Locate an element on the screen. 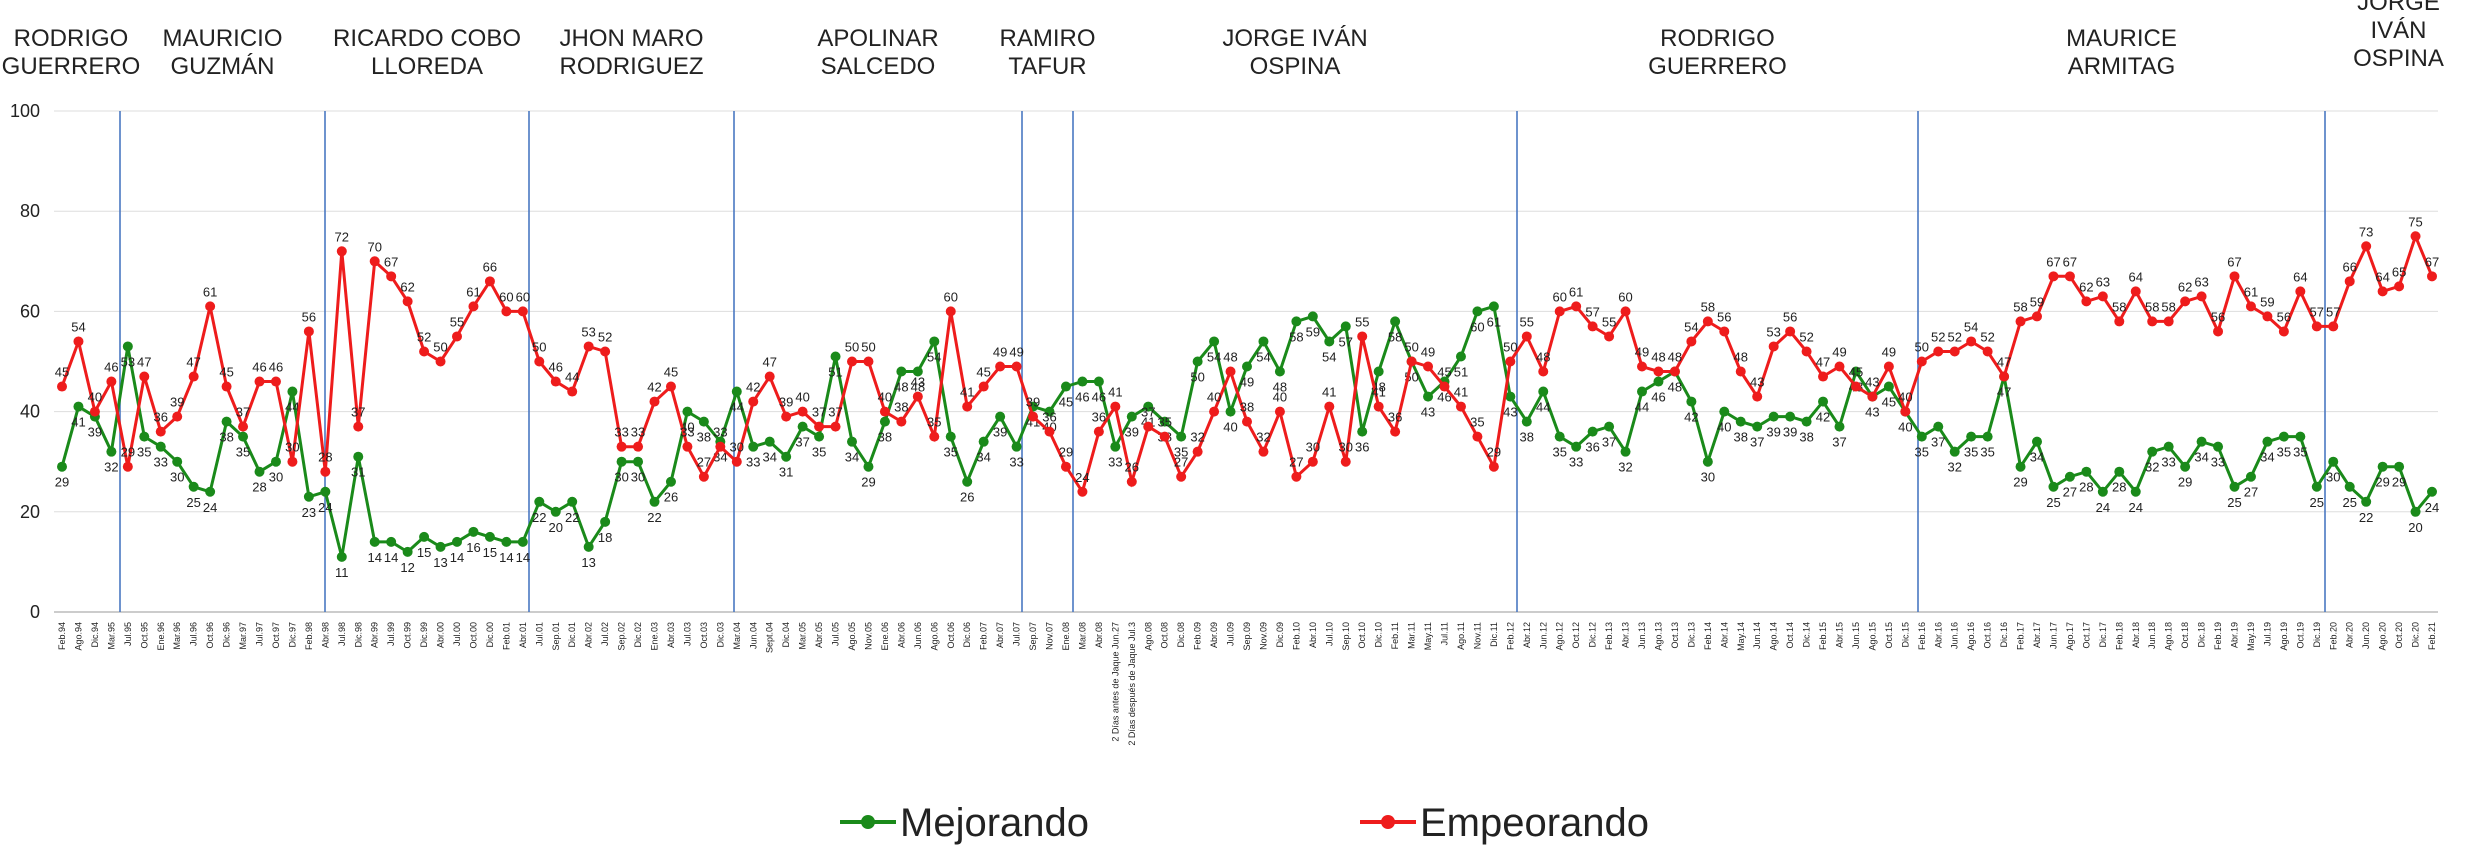  x-tick-label: Feb.16 is located at coordinates (1922, 636).